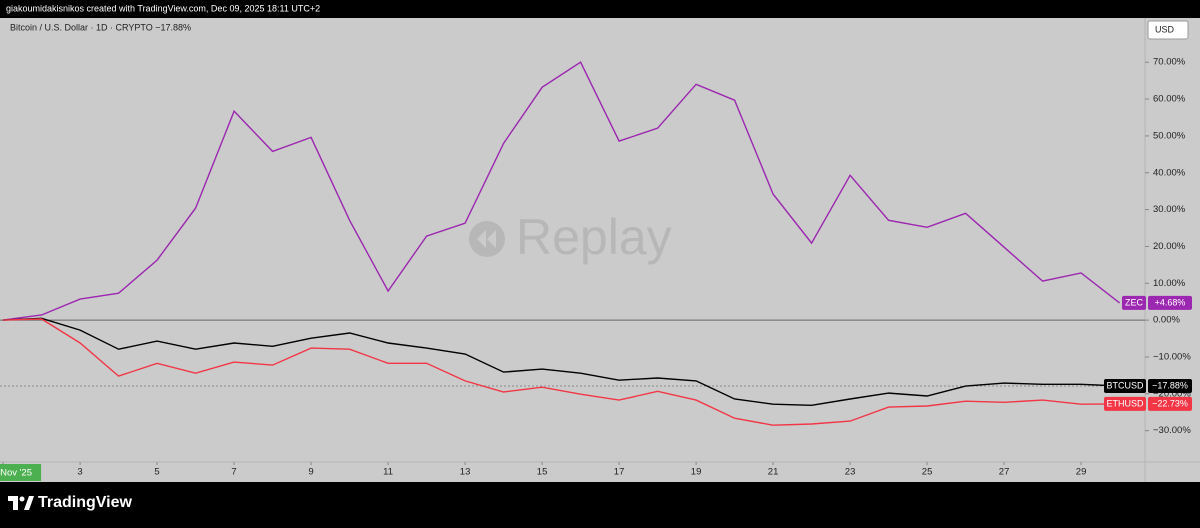 The height and width of the screenshot is (528, 1200). Describe the element at coordinates (1169, 209) in the screenshot. I see `y-tick-label: 30.00%` at that location.